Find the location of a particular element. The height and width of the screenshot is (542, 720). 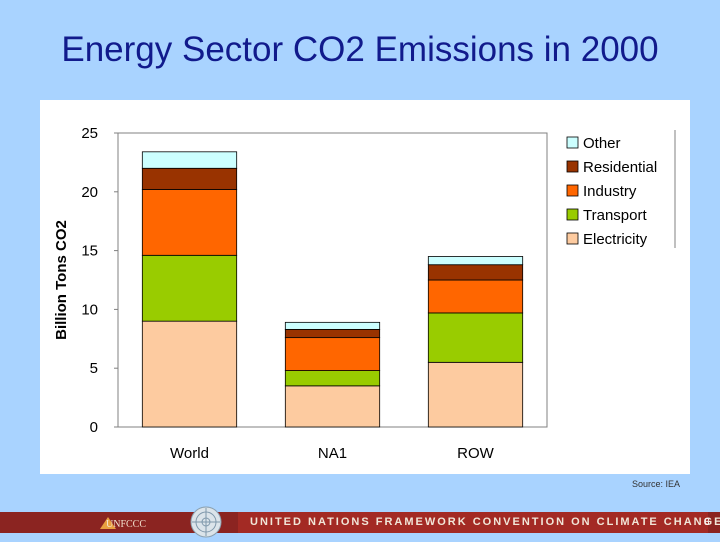

y-tick-label-0: 0 is located at coordinates (94, 427).